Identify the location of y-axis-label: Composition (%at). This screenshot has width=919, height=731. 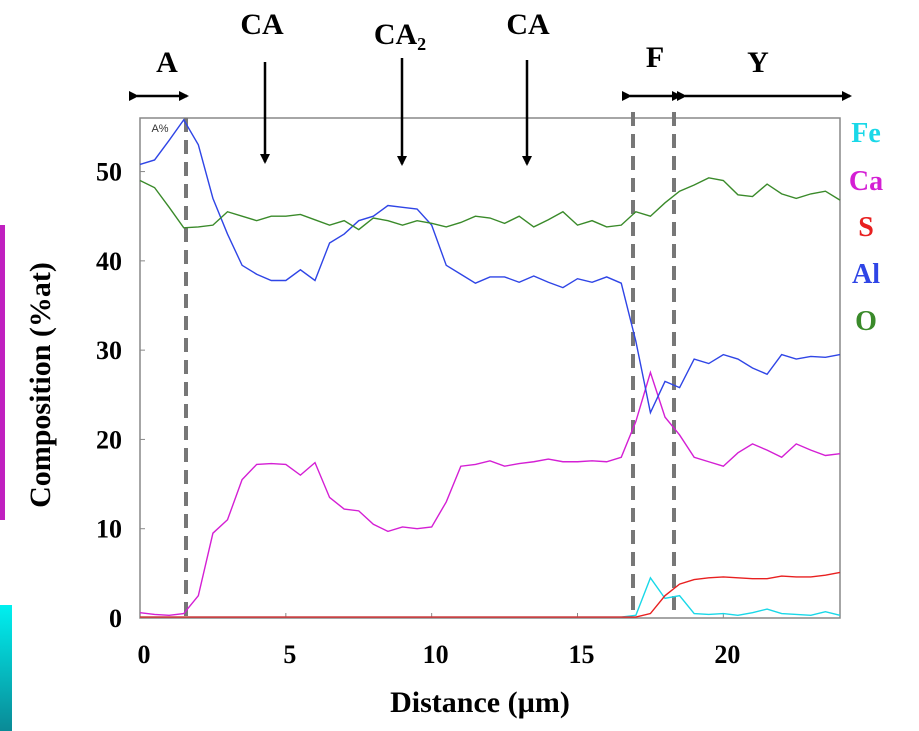
(40, 385).